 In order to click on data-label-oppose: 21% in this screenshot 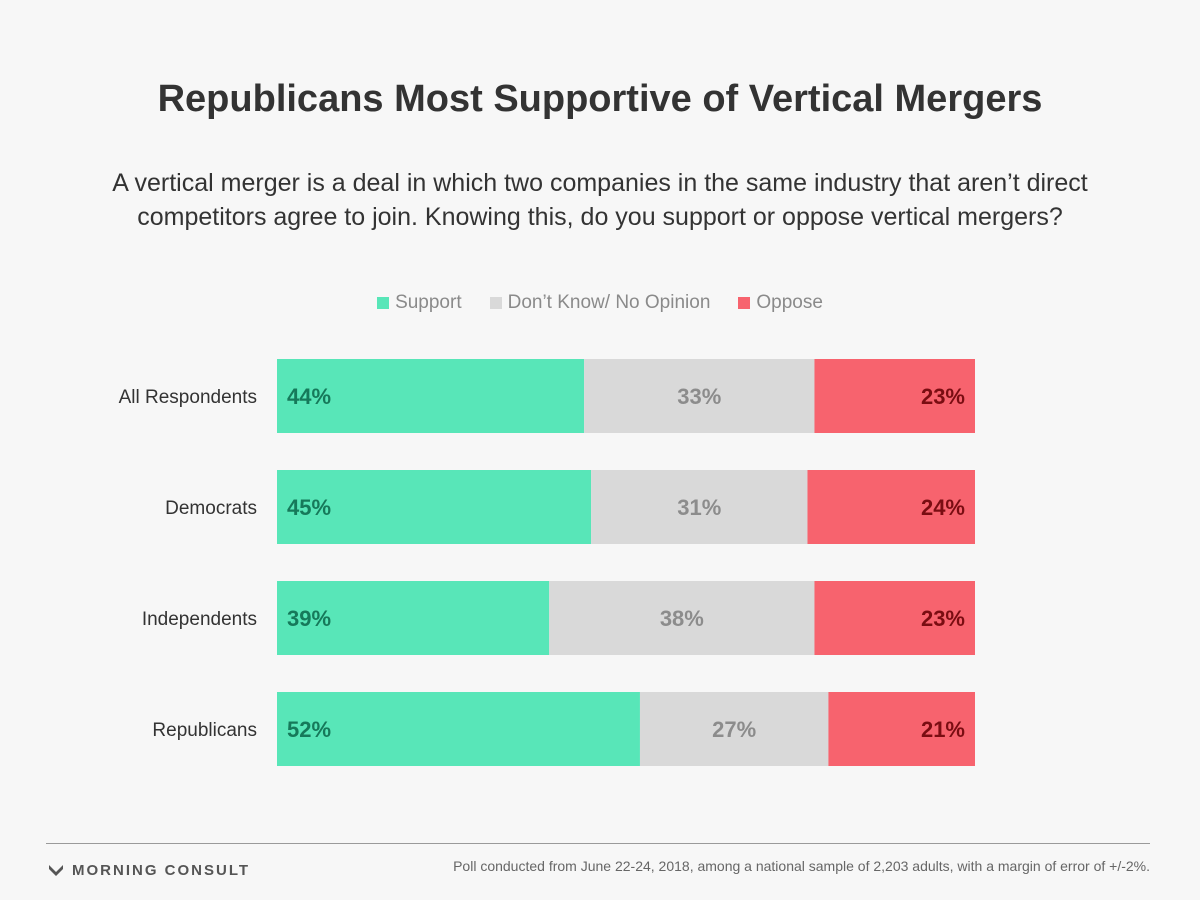, I will do `click(943, 729)`.